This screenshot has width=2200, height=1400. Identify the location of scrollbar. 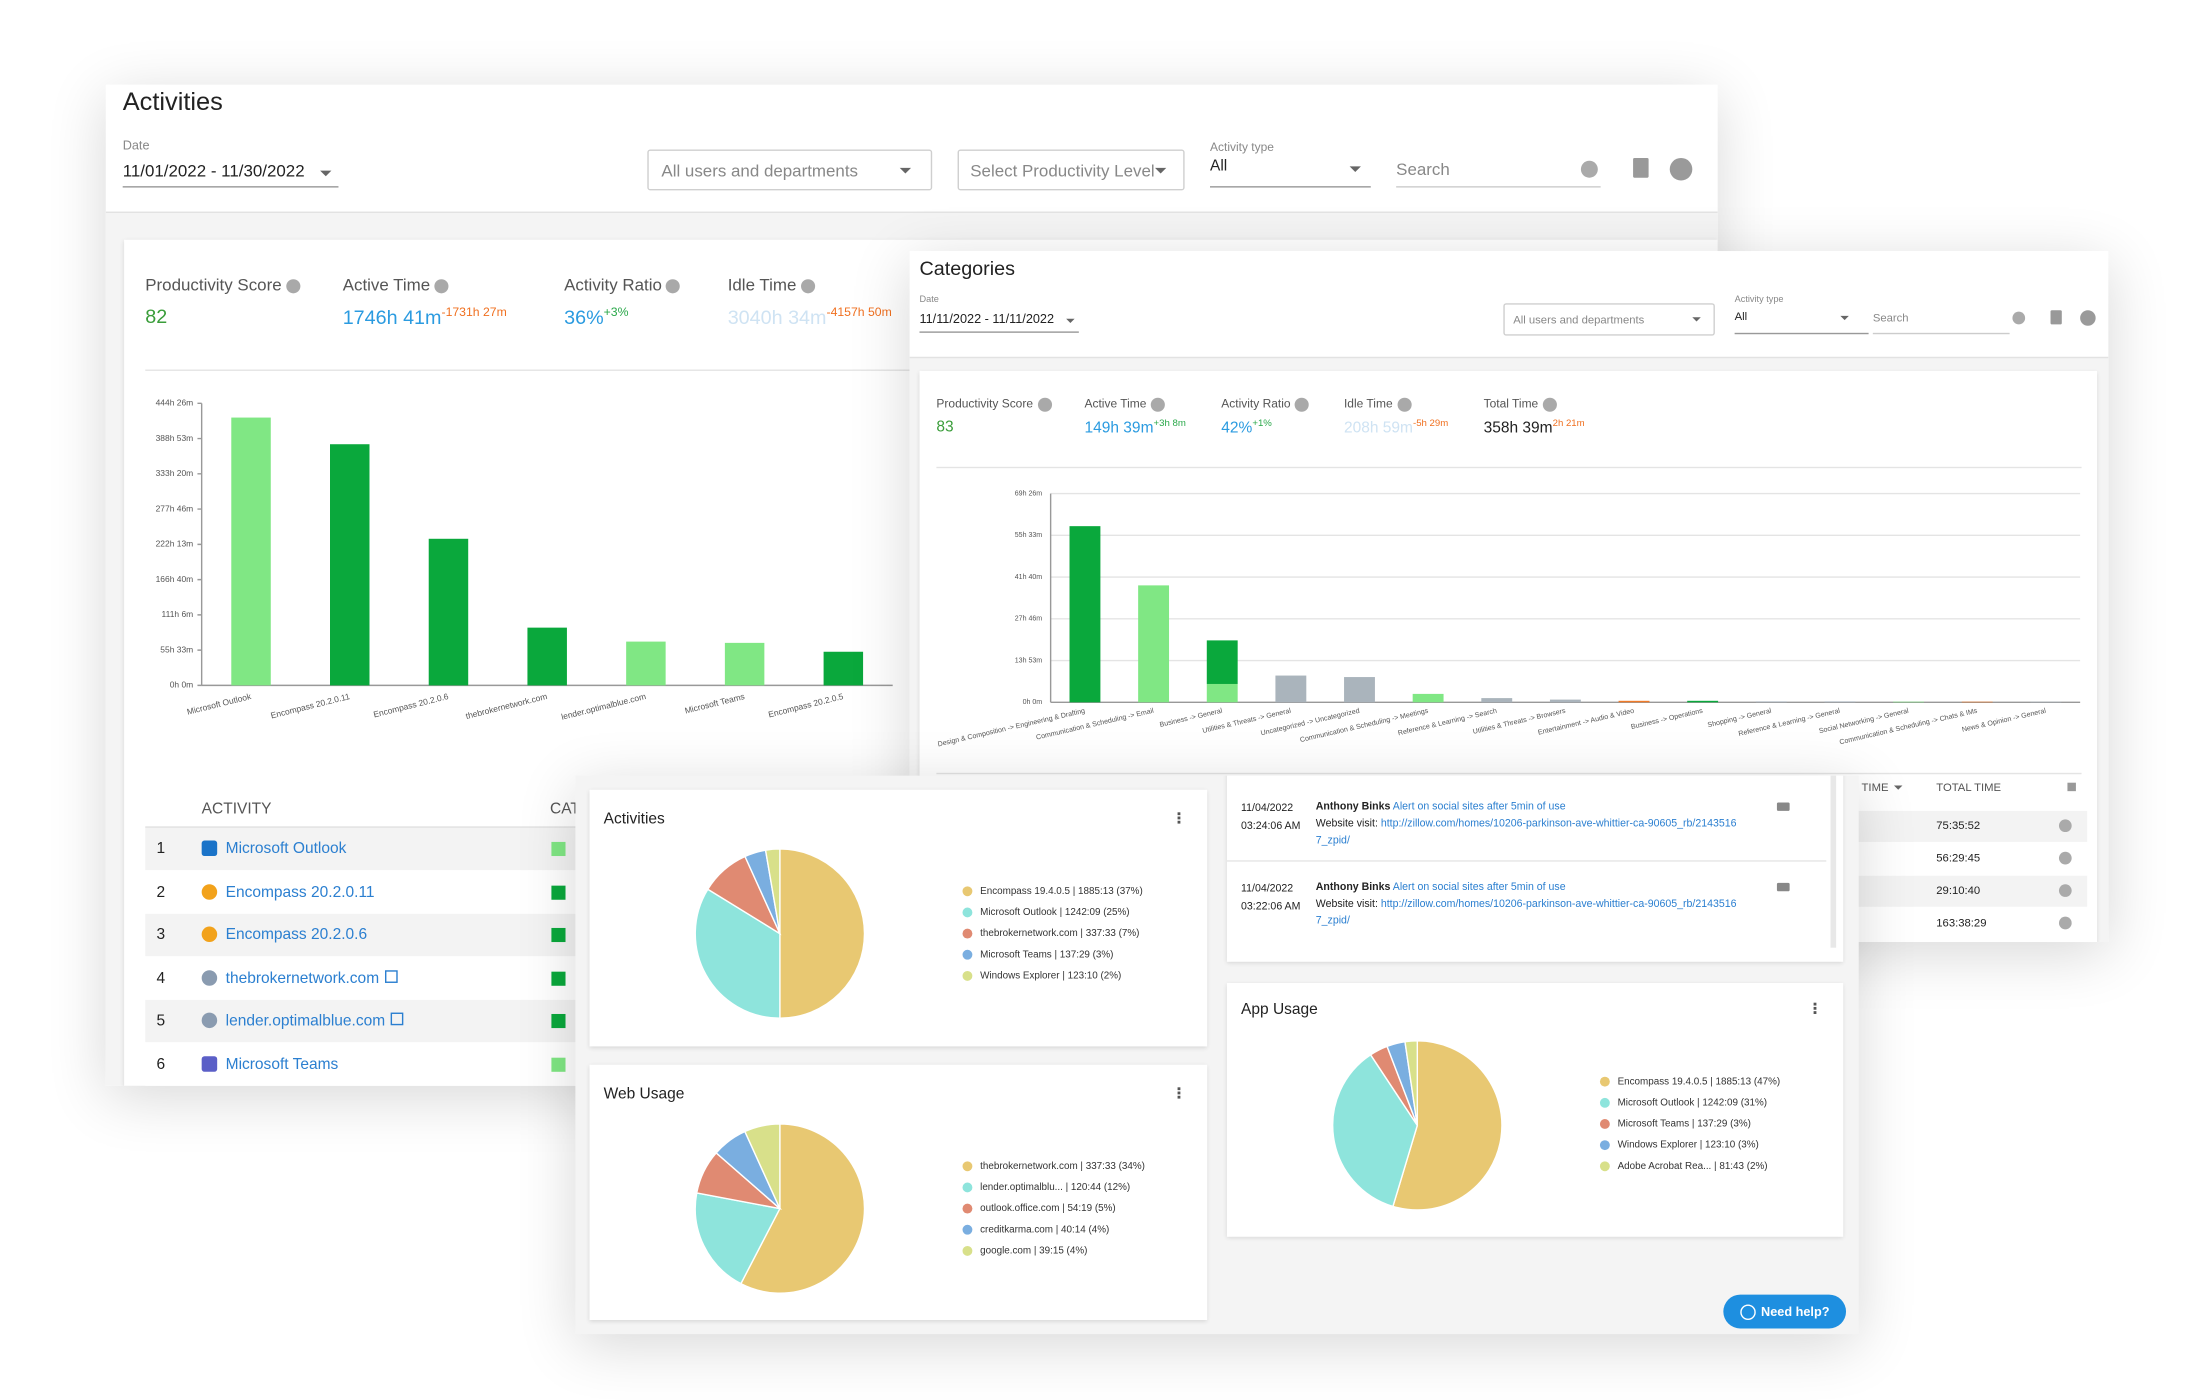
(1833, 861).